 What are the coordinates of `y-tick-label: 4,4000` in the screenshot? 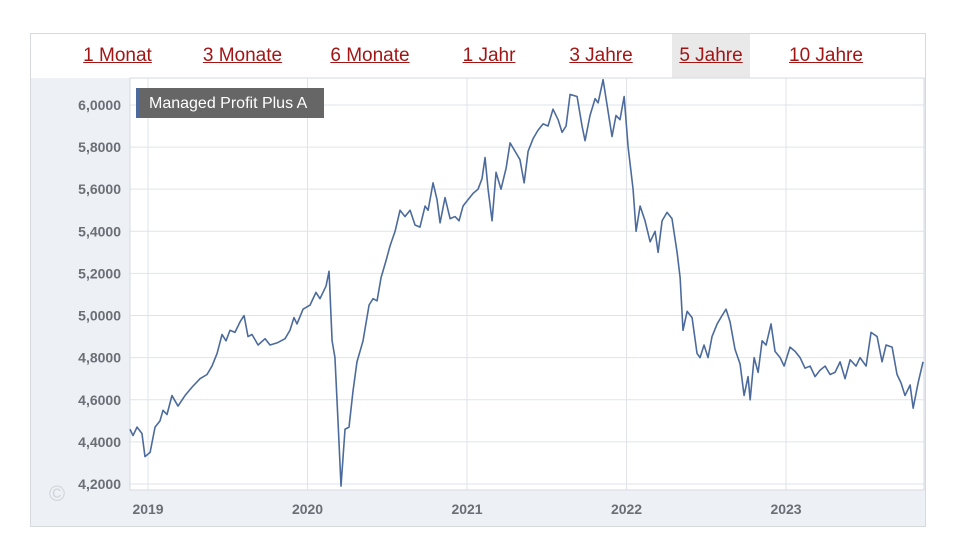 It's located at (99, 442).